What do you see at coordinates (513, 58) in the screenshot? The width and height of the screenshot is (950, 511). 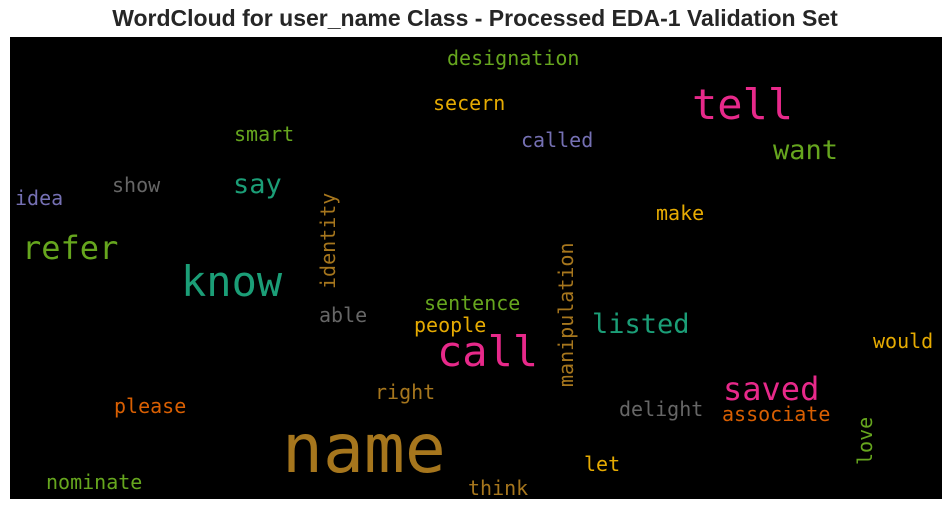 I see `word-designation: designation` at bounding box center [513, 58].